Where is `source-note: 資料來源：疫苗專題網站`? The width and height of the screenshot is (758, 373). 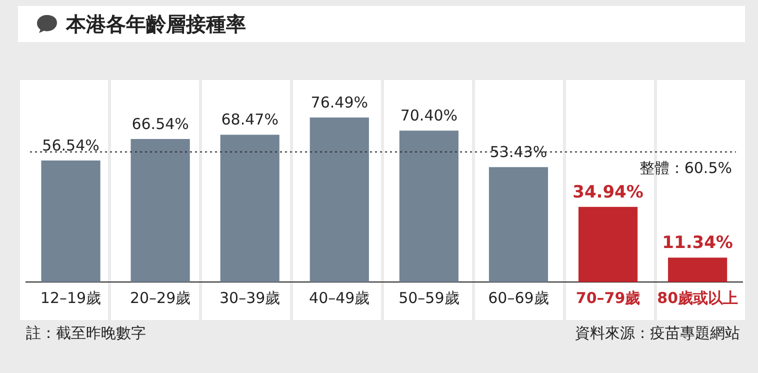
source-note: 資料來源：疫苗專題網站 is located at coordinates (657, 333).